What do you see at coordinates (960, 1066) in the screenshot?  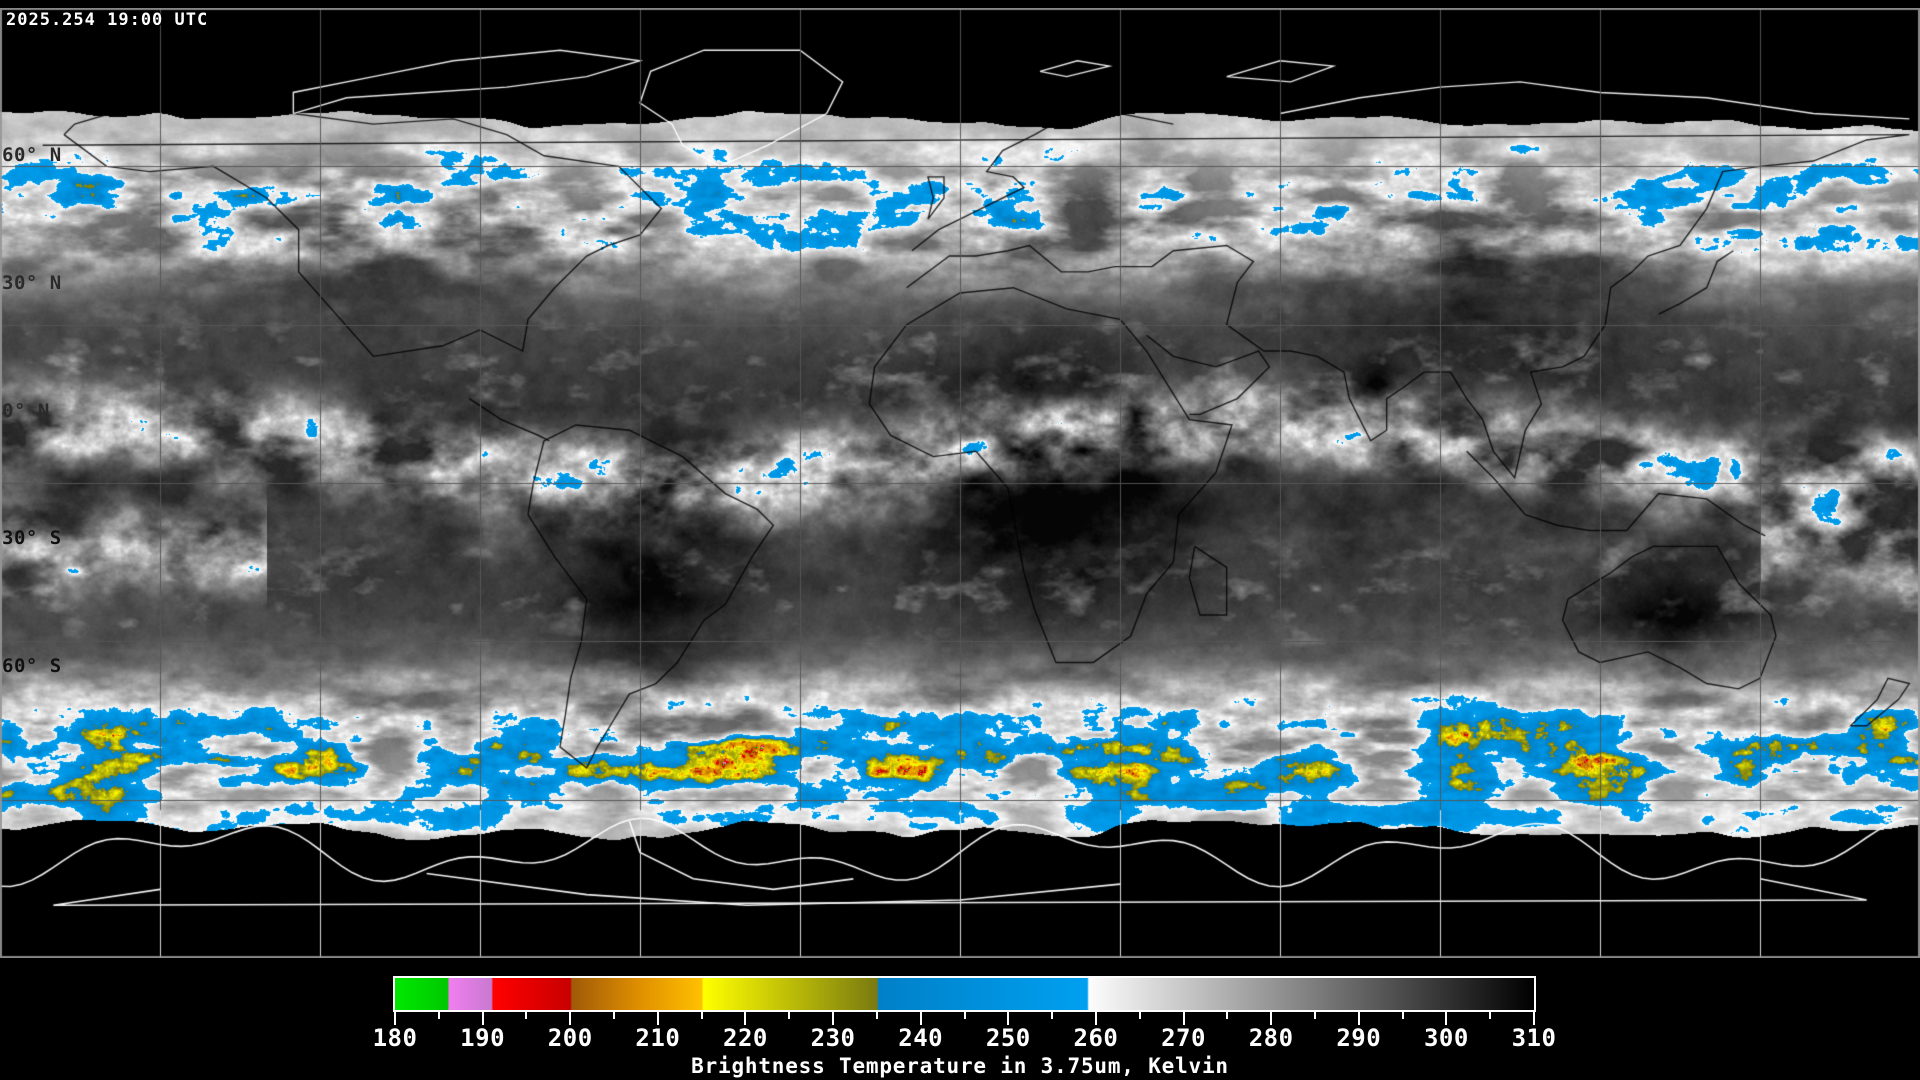 I see `colorbar-caption: Brightness Temperature in 3.75um, Kelvin` at bounding box center [960, 1066].